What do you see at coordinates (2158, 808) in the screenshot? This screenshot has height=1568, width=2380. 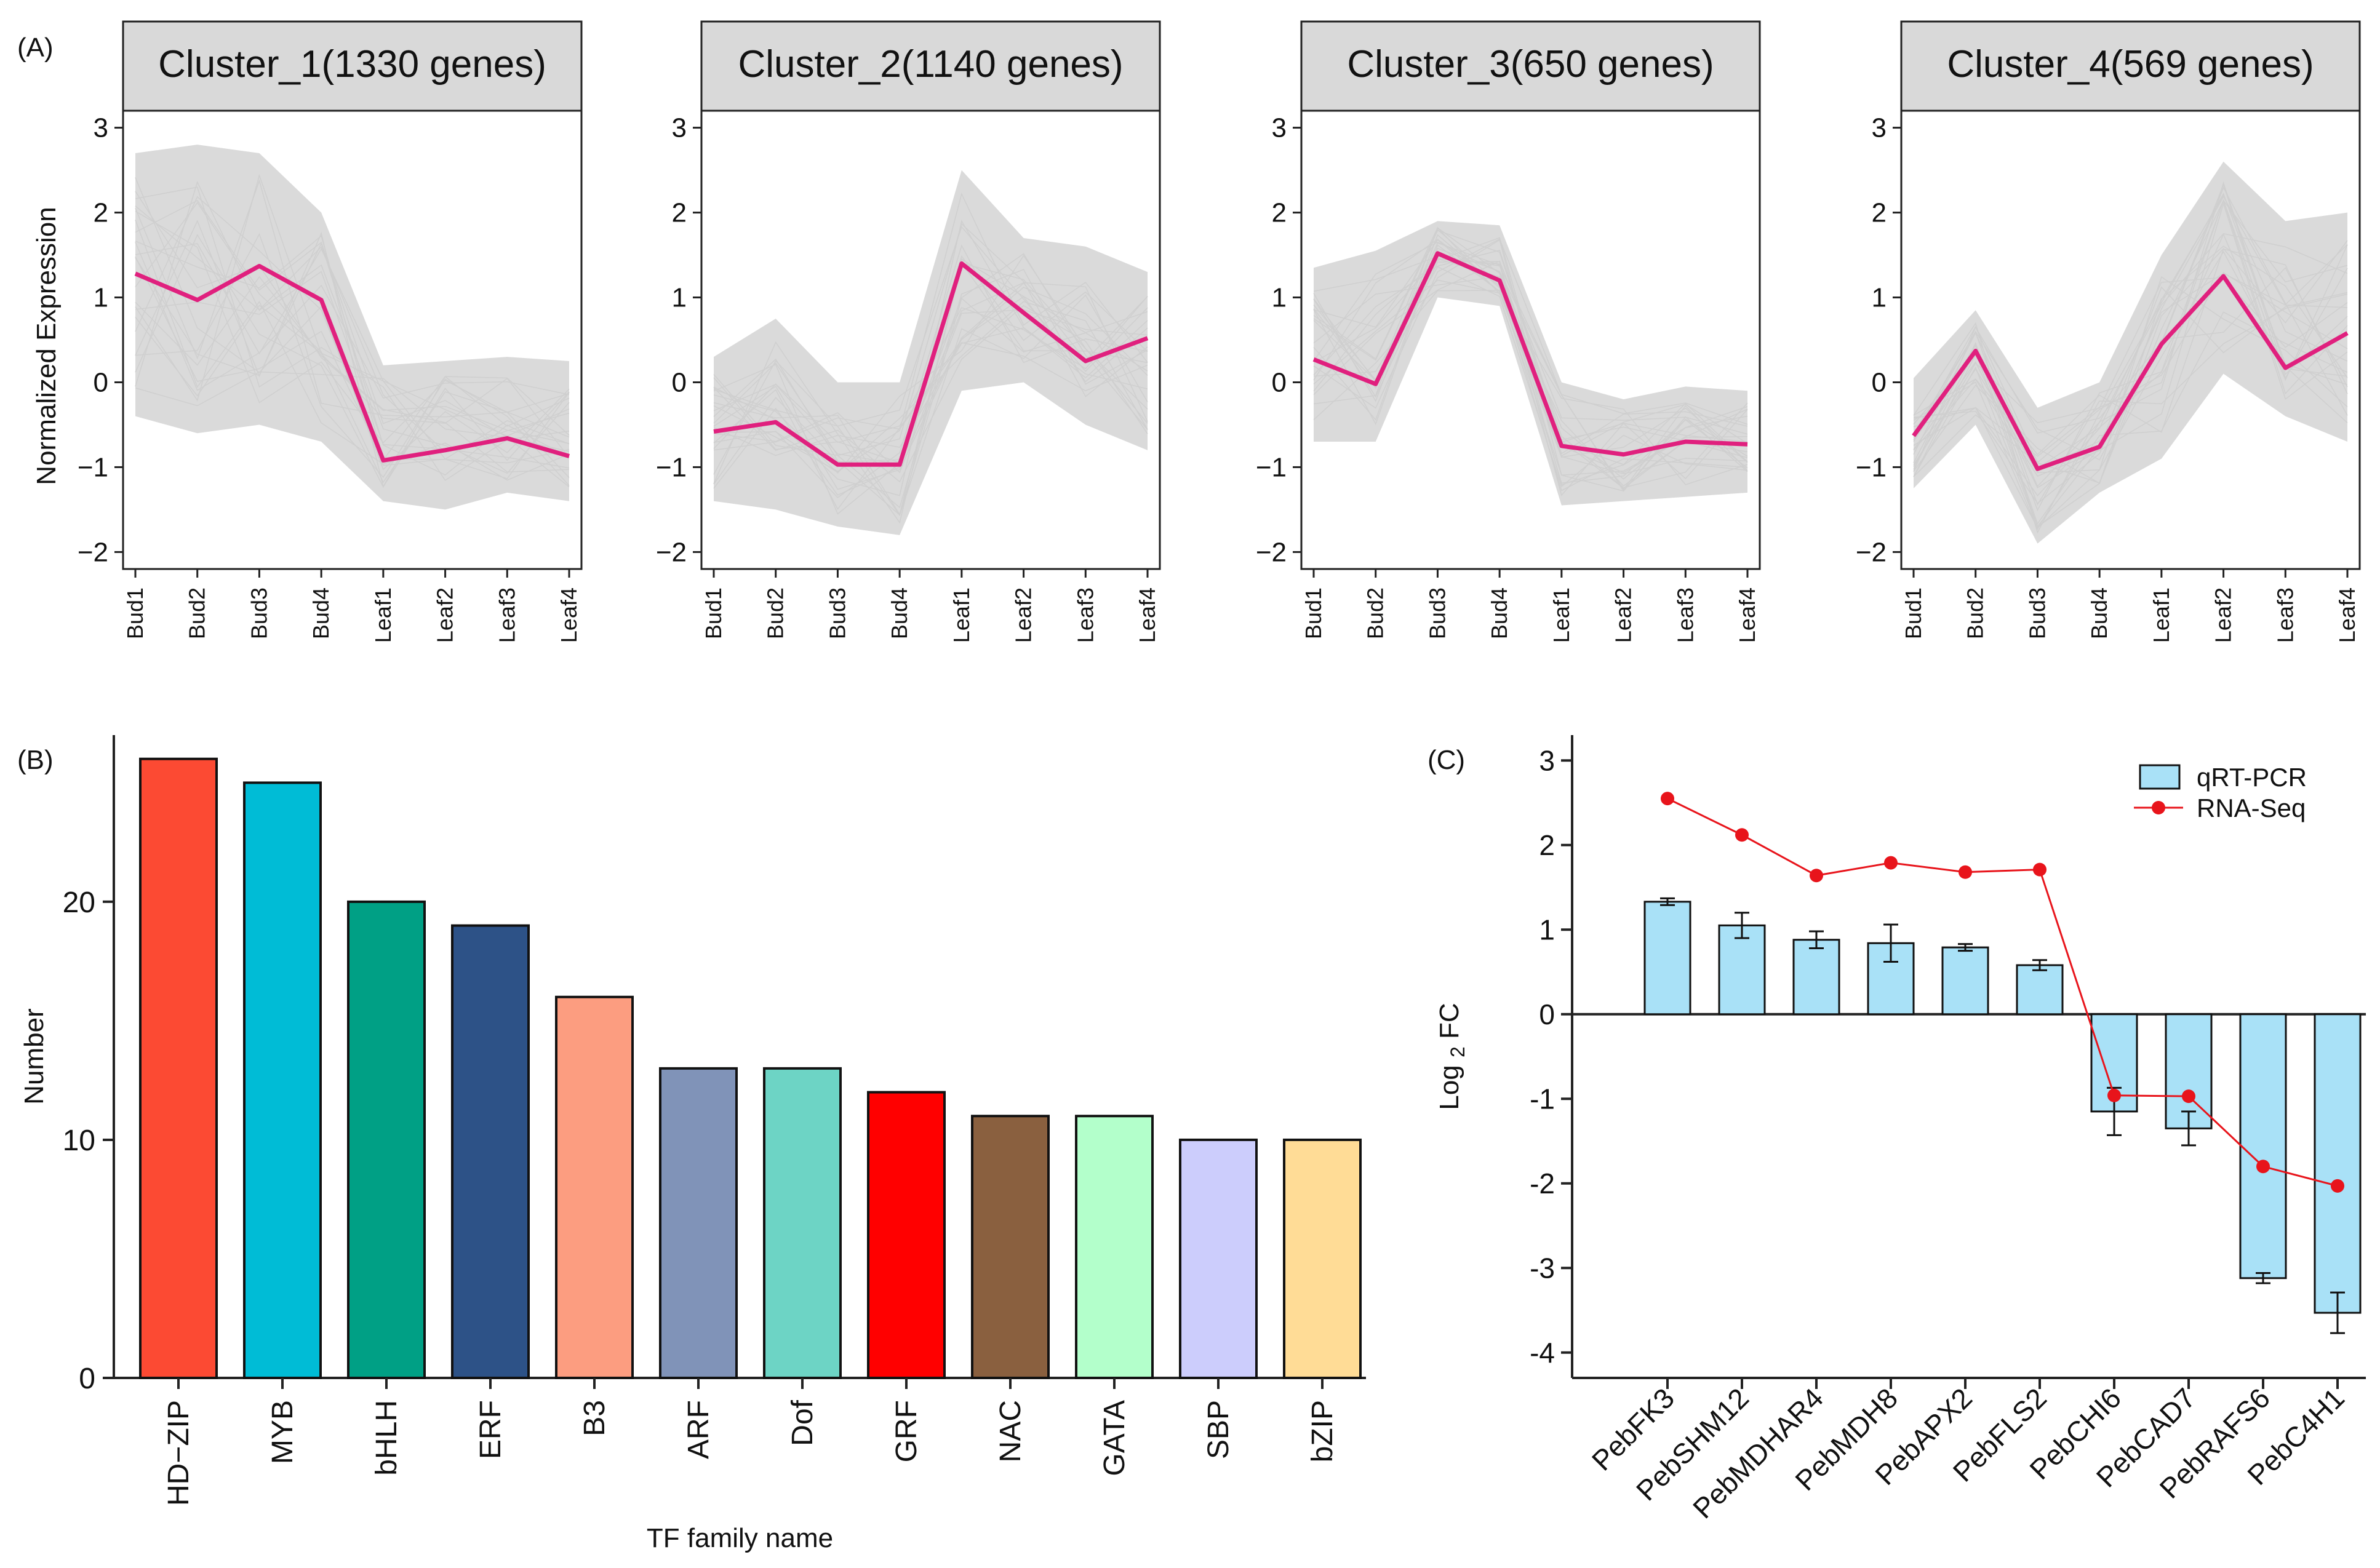 I see `legend-swatch-rnaseq-point` at bounding box center [2158, 808].